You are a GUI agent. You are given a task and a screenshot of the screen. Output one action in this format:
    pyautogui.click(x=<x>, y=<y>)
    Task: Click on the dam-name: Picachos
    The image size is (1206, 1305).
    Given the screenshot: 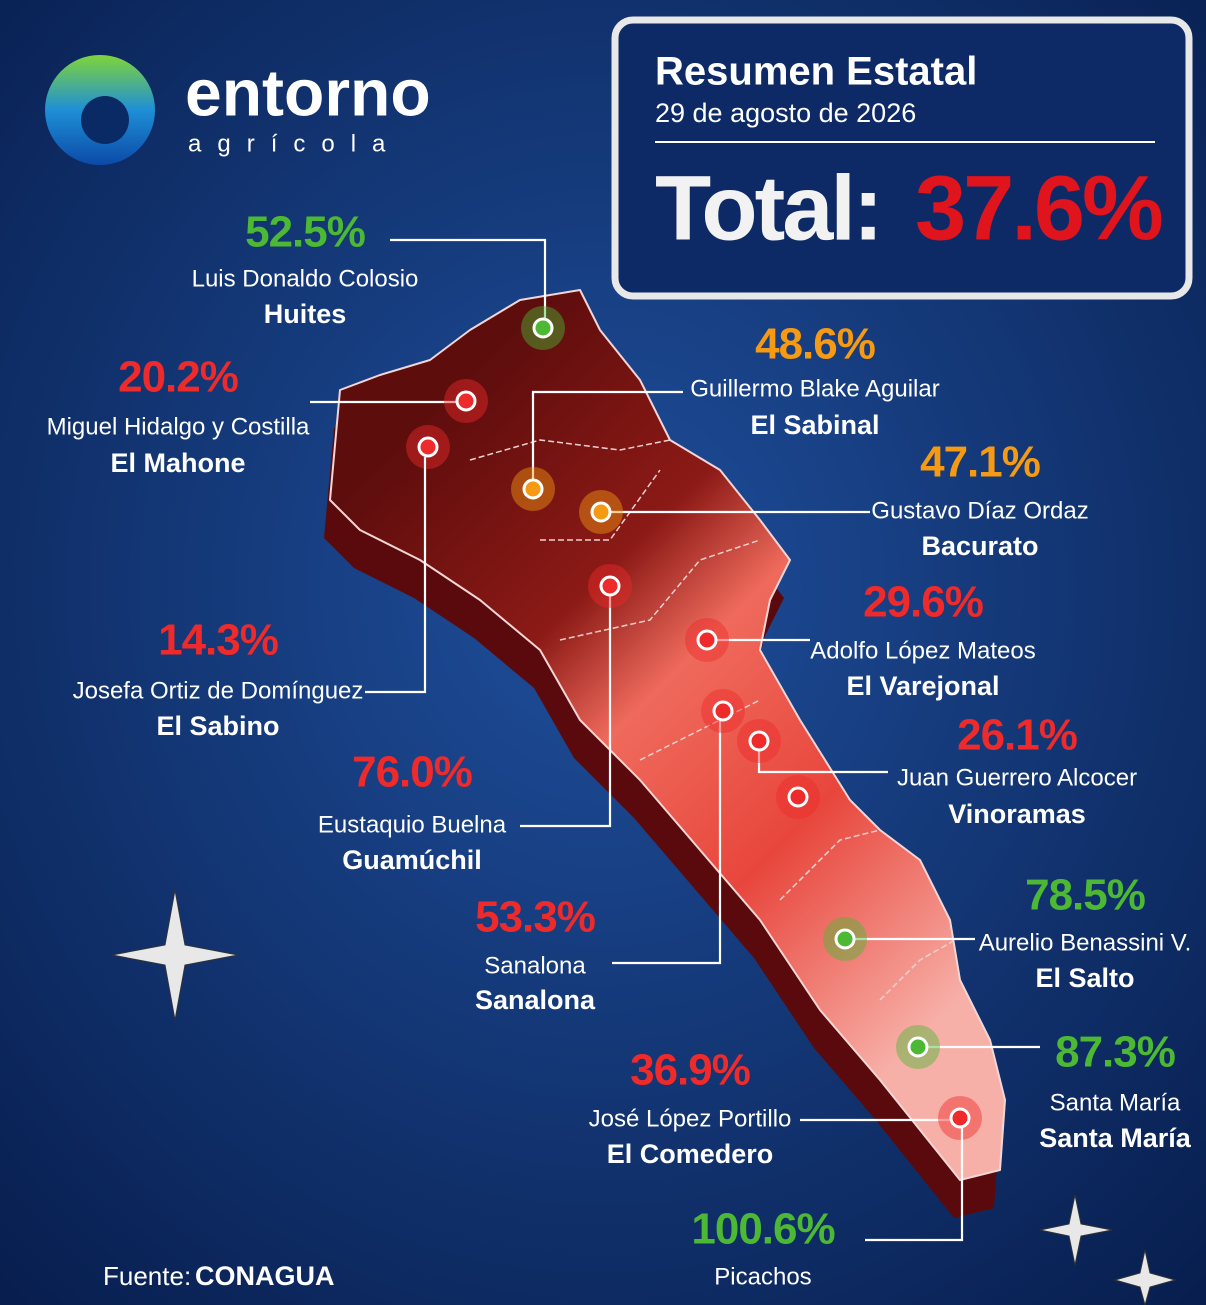 What is the action you would take?
    pyautogui.click(x=762, y=1276)
    